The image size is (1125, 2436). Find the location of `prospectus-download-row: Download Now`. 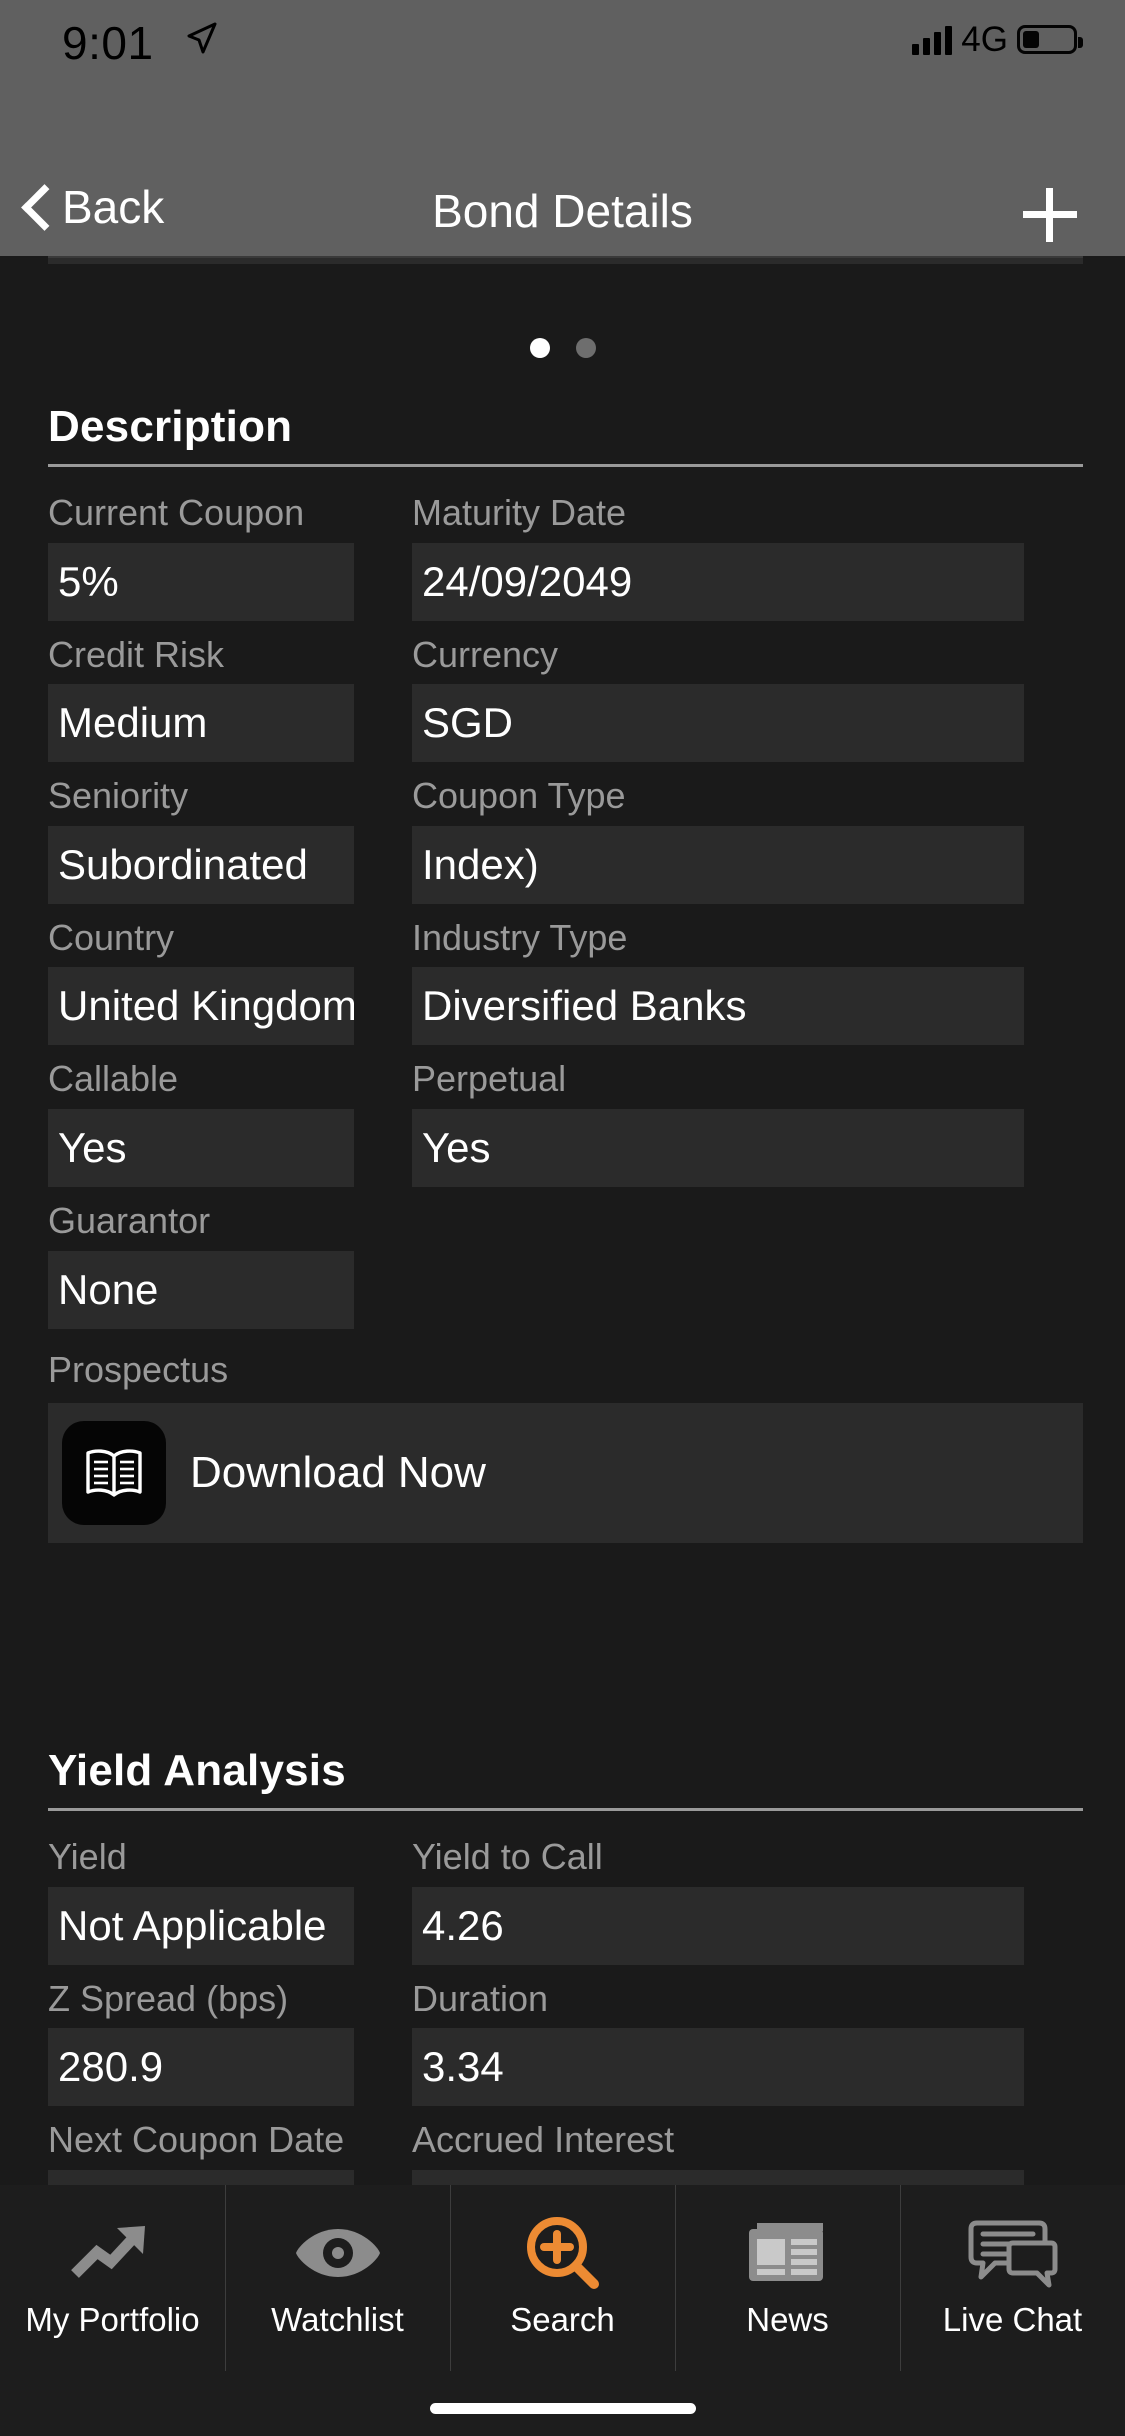

prospectus-download-row: Download Now is located at coordinates (565, 1472).